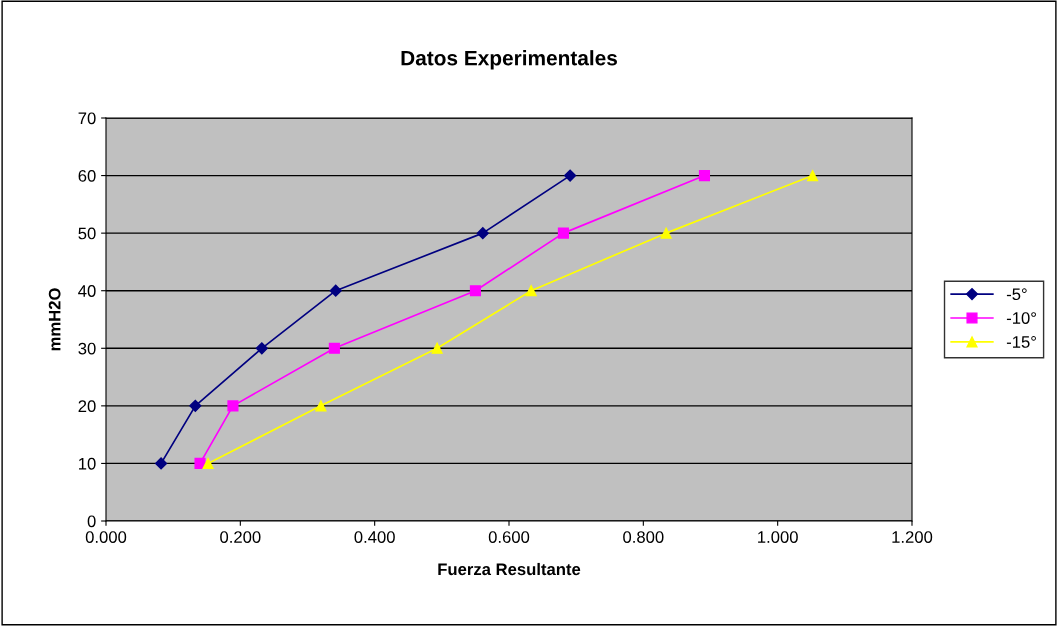  Describe the element at coordinates (87, 348) in the screenshot. I see `y-tick-label: 30` at that location.